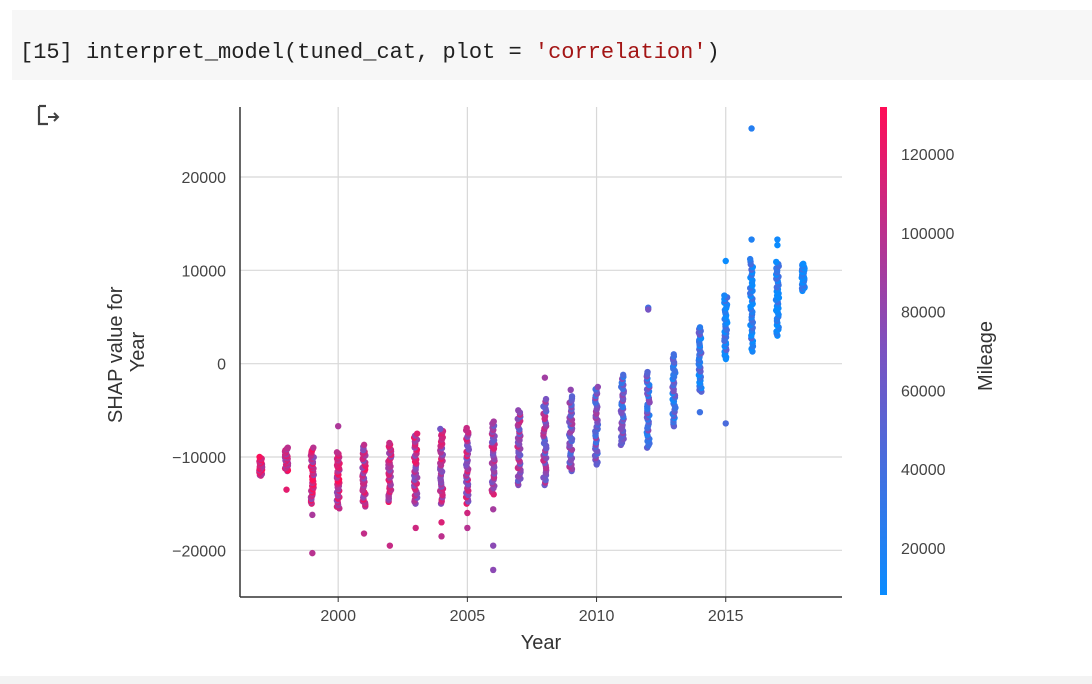 Image resolution: width=1092 pixels, height=684 pixels. What do you see at coordinates (204, 271) in the screenshot?
I see `y-tick-label: 10000` at bounding box center [204, 271].